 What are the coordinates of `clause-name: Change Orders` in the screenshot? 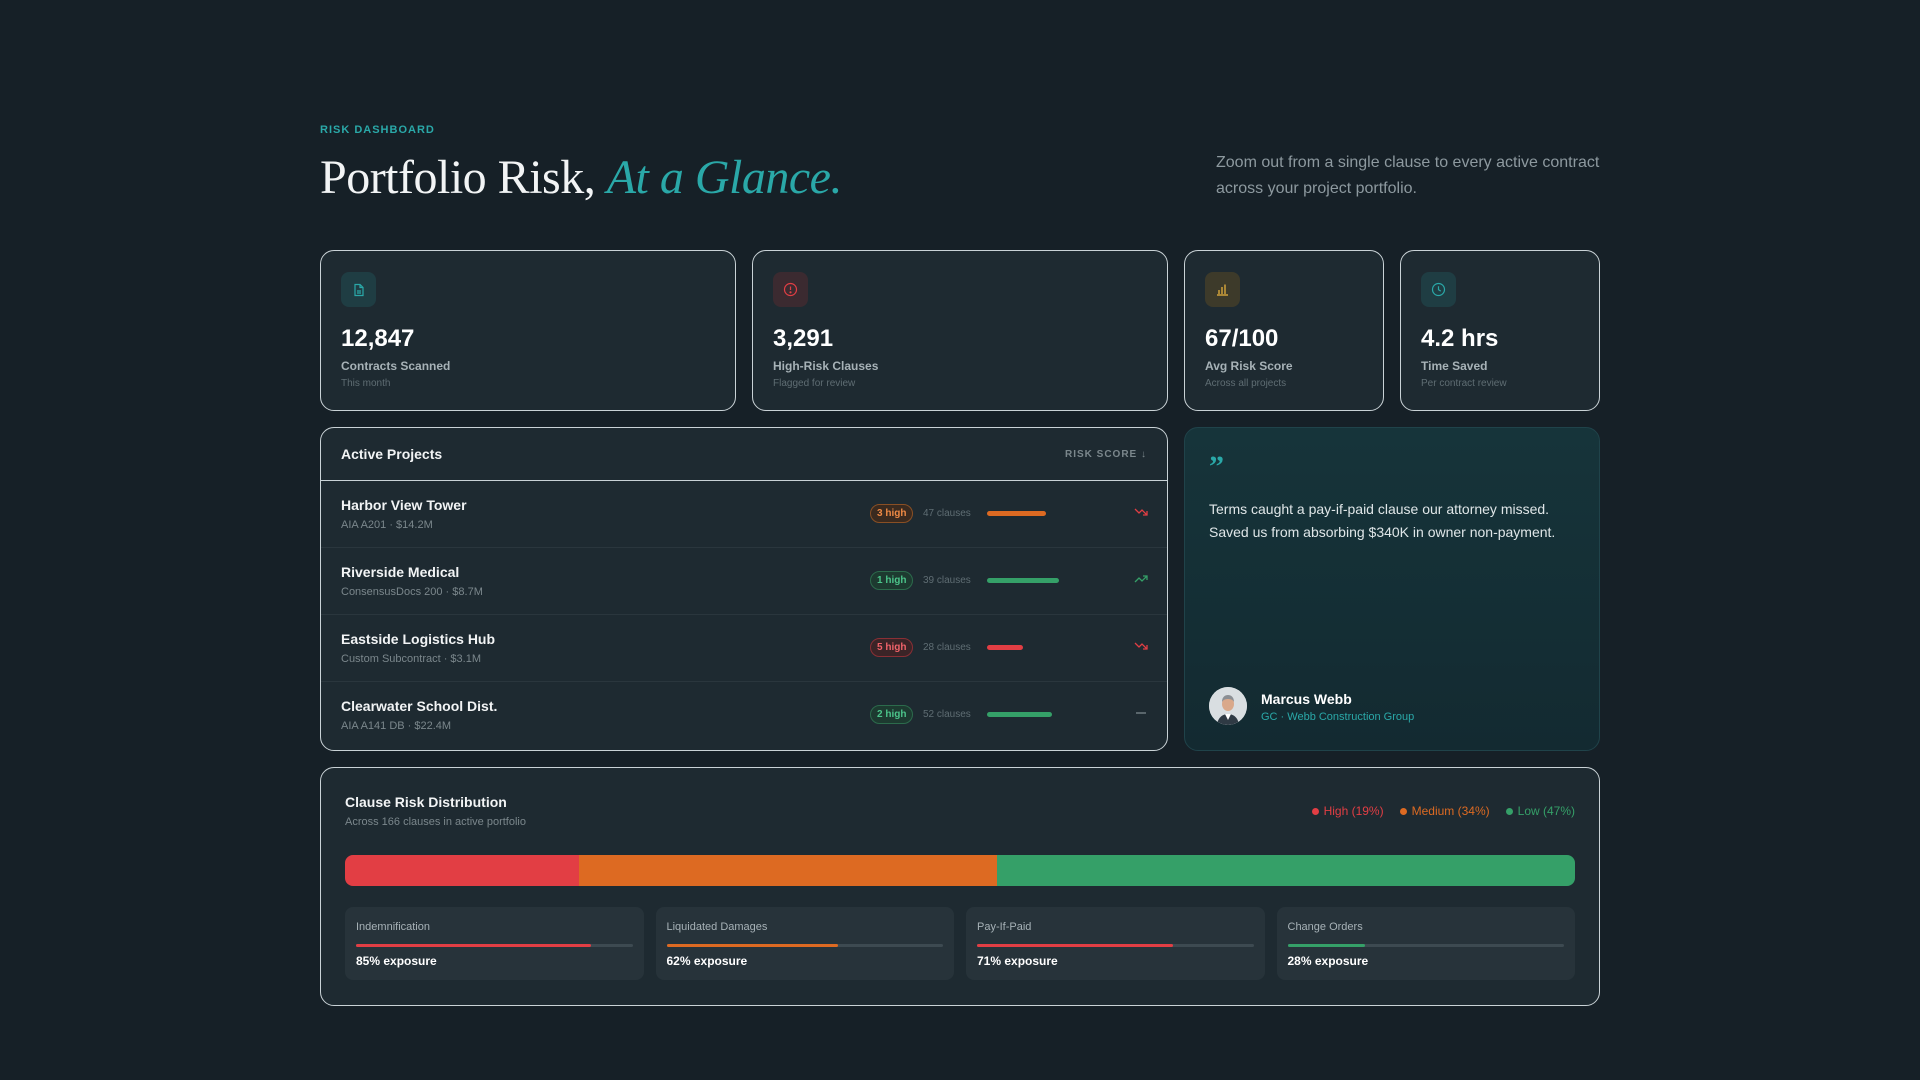 It's located at (1325, 927).